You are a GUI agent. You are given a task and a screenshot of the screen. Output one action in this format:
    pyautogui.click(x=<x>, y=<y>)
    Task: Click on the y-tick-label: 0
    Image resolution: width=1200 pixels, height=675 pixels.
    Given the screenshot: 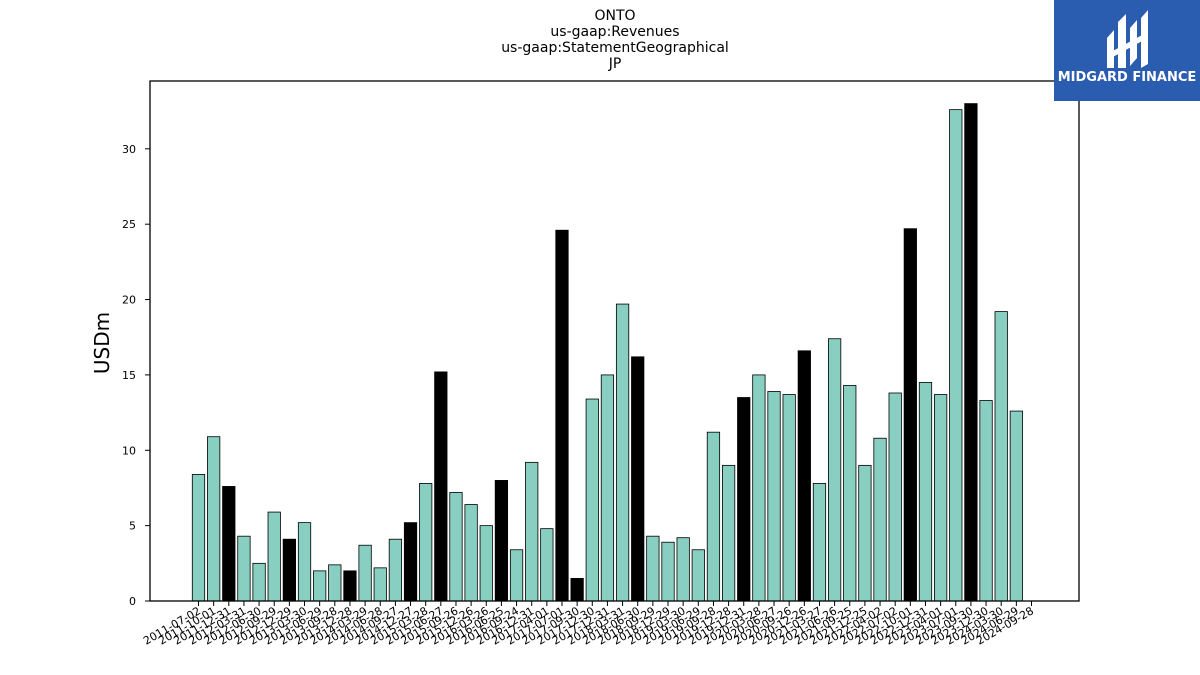 What is the action you would take?
    pyautogui.click(x=132, y=601)
    